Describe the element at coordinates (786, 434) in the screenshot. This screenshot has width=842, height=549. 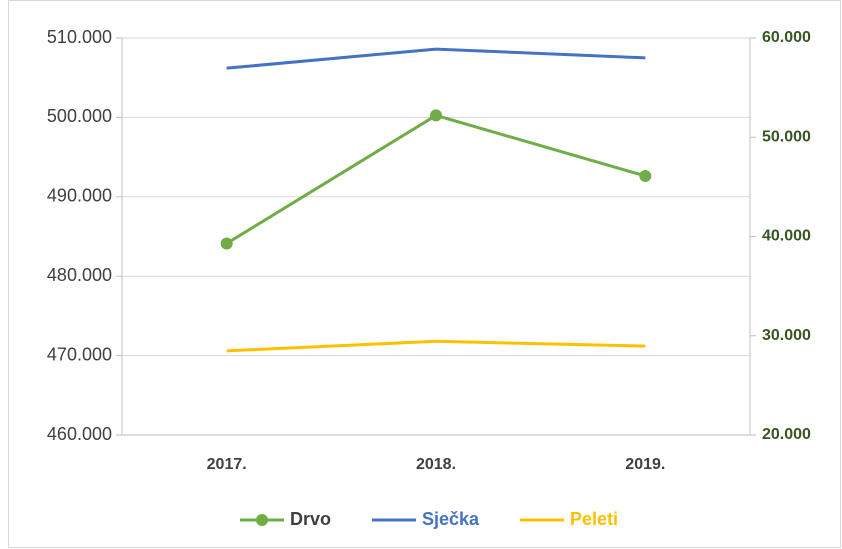
I see `y2-tick-label: 20.000` at that location.